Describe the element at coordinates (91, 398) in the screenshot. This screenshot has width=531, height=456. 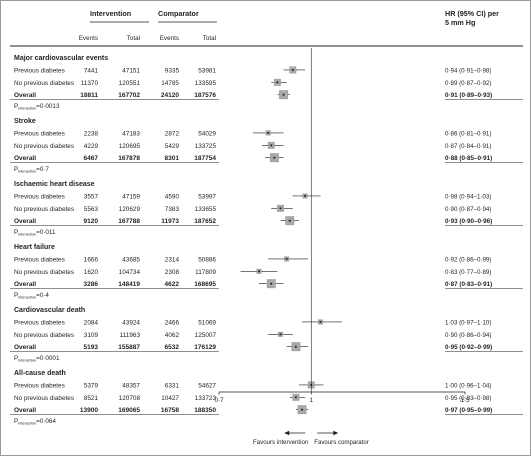
I see `int-events-cell: 8521` at that location.